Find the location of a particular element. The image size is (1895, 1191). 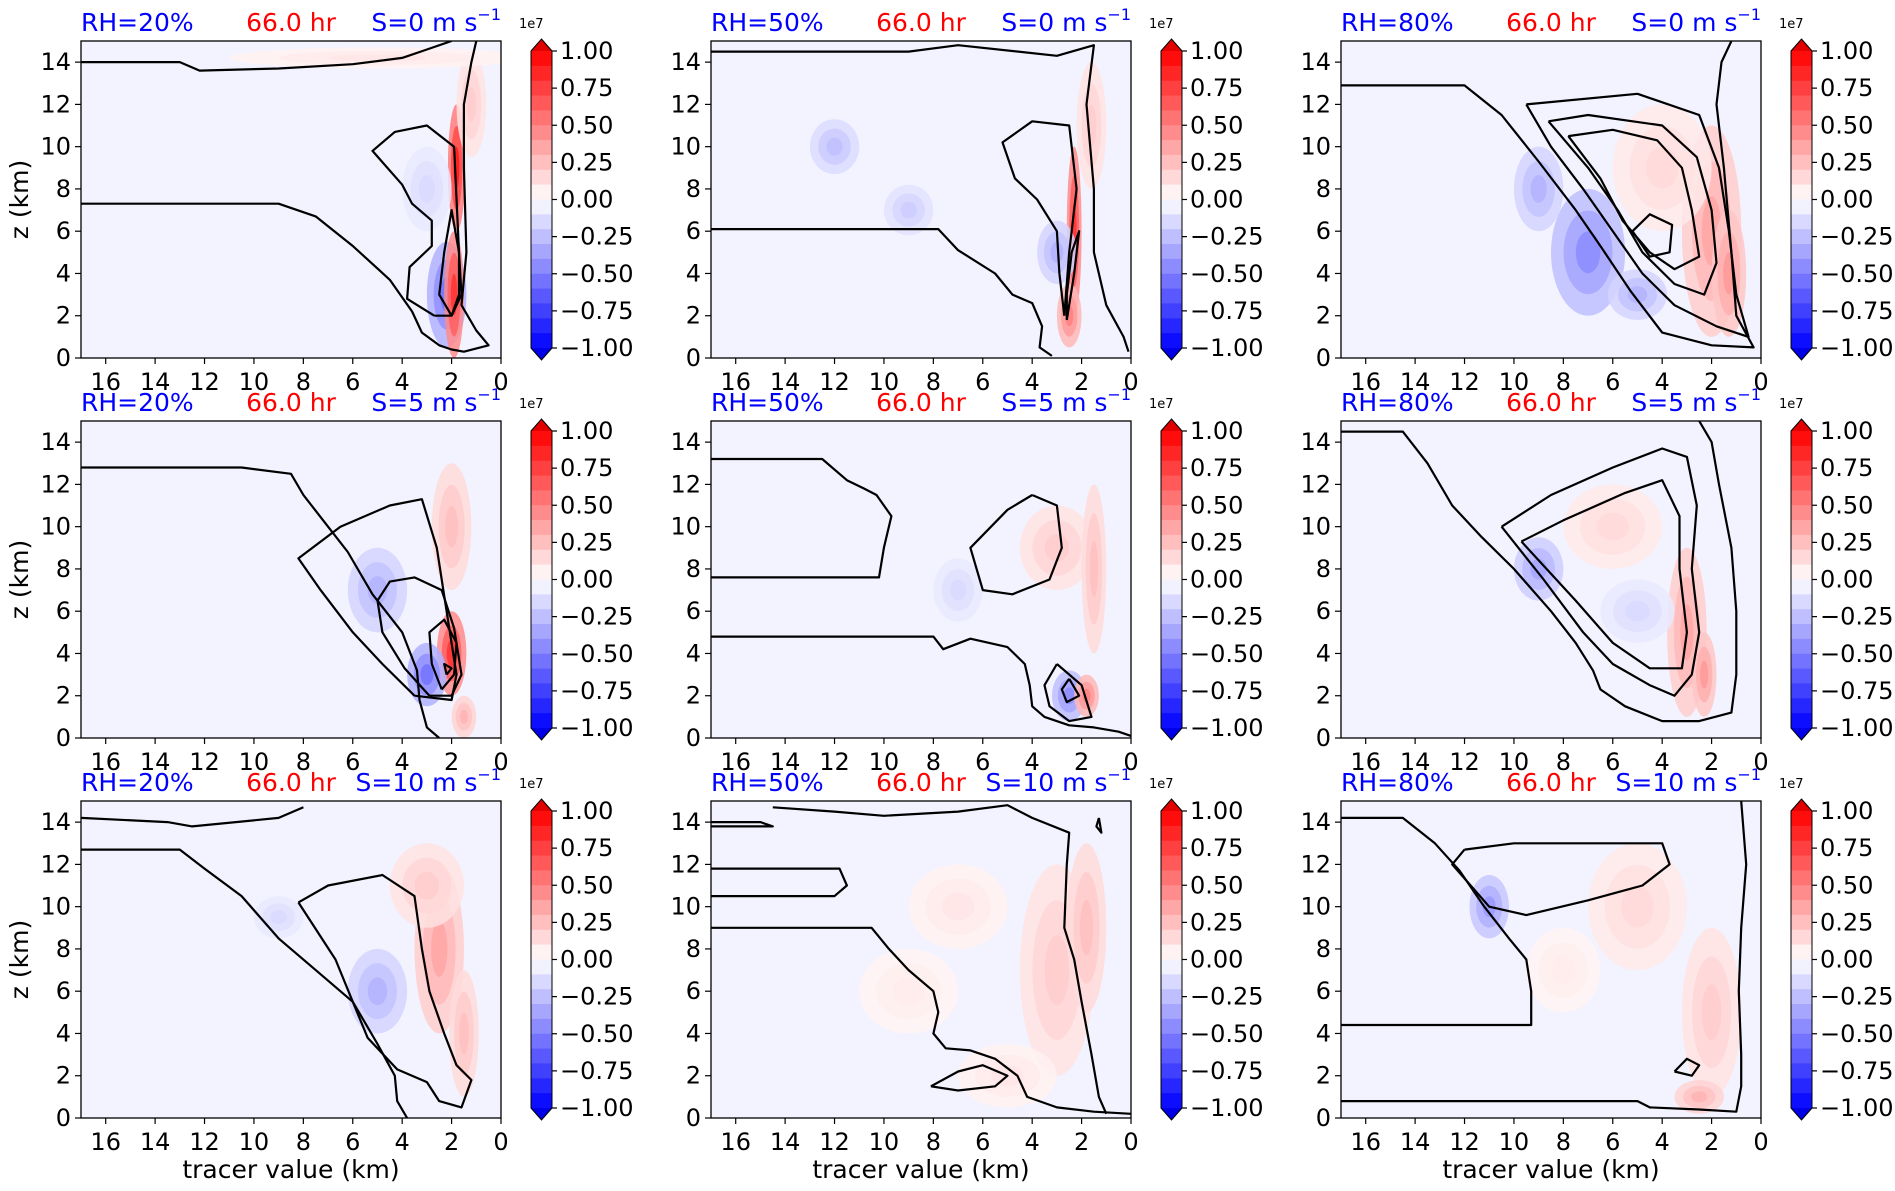

y-tick-label: 12 is located at coordinates (685, 104).